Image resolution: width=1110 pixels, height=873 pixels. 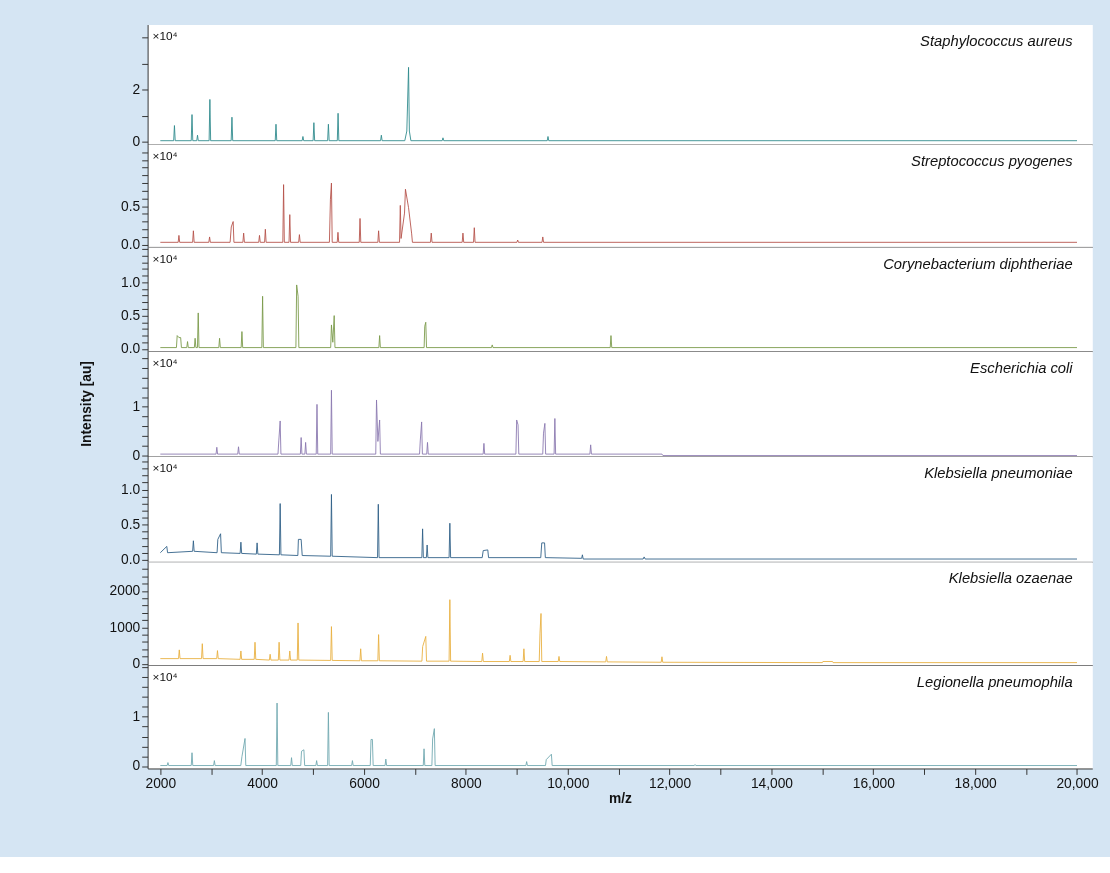 What do you see at coordinates (125, 591) in the screenshot?
I see `y-tick-label: 2000` at bounding box center [125, 591].